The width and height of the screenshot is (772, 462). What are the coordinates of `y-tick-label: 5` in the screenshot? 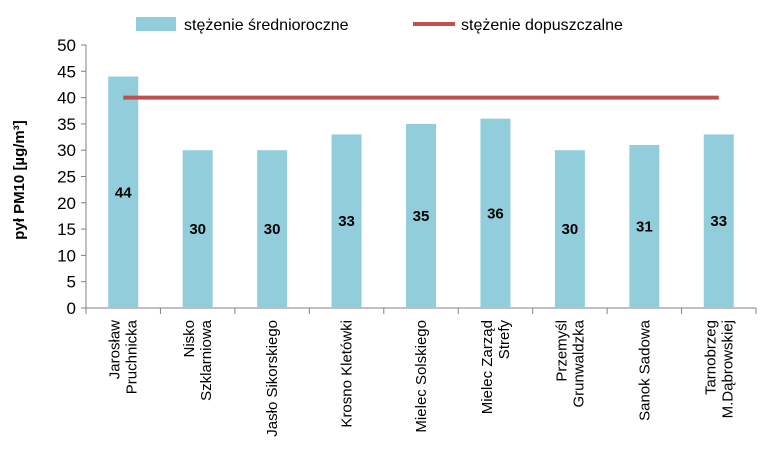 It's located at (71, 282).